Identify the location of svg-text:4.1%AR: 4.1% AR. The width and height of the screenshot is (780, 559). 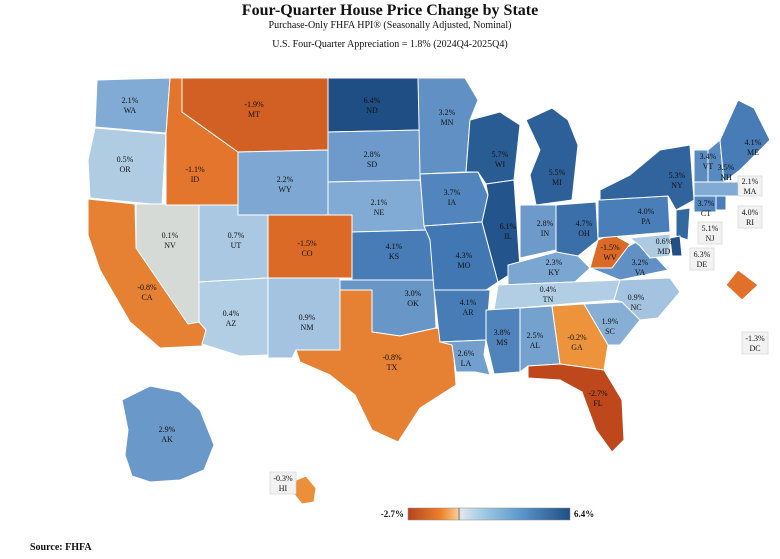
(468, 307).